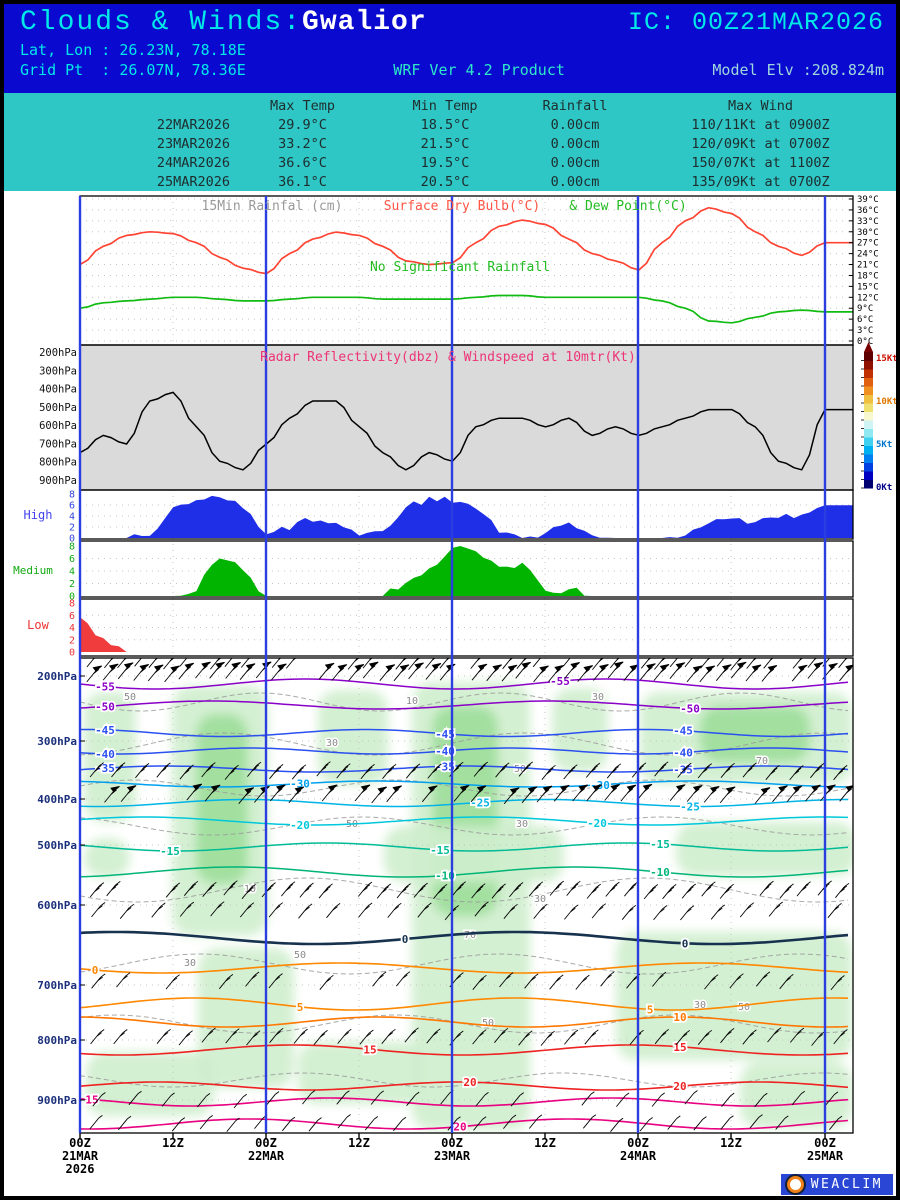 This screenshot has width=900, height=1200. Describe the element at coordinates (846, 1184) in the screenshot. I see `weaclim-logo-text: WEACLIM` at that location.